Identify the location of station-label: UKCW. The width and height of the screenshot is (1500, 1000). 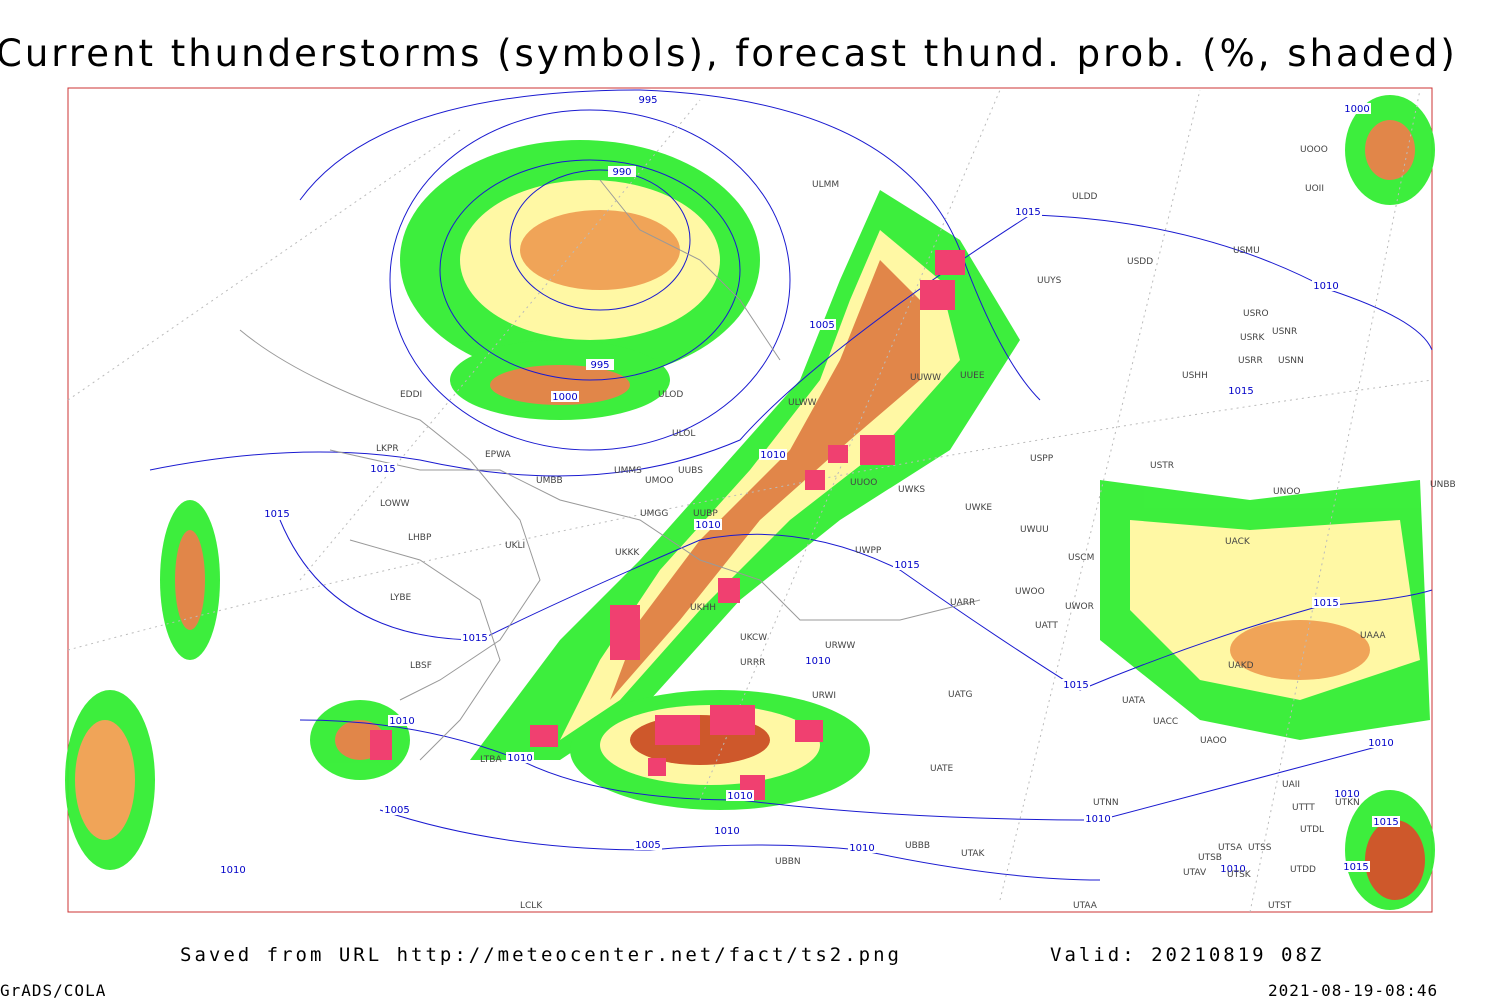
(753, 638).